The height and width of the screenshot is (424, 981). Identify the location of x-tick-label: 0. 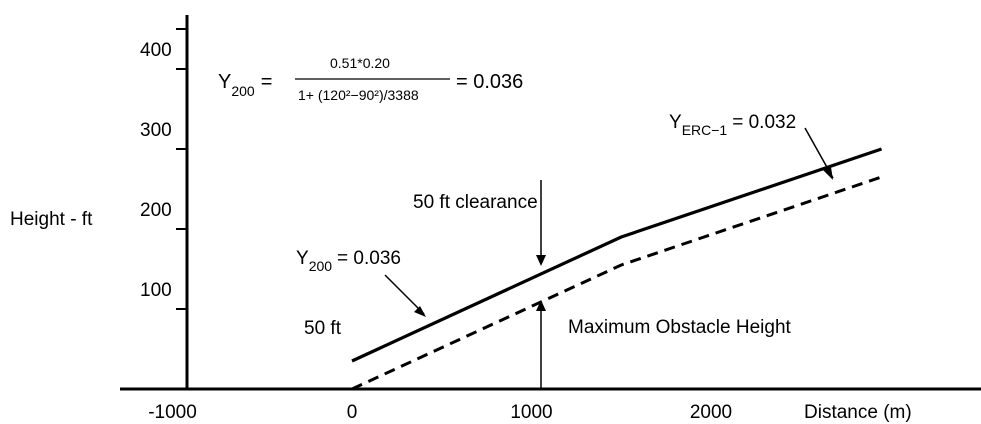
(352, 412).